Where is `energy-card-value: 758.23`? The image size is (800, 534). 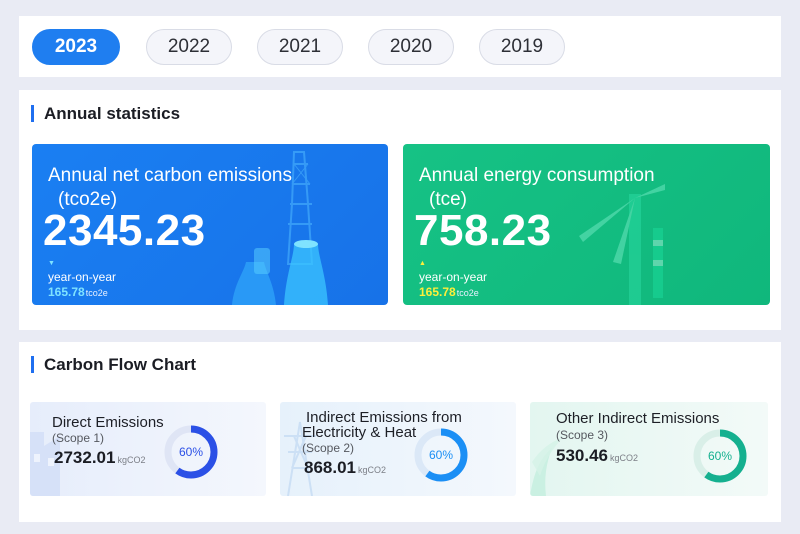 energy-card-value: 758.23 is located at coordinates (483, 230).